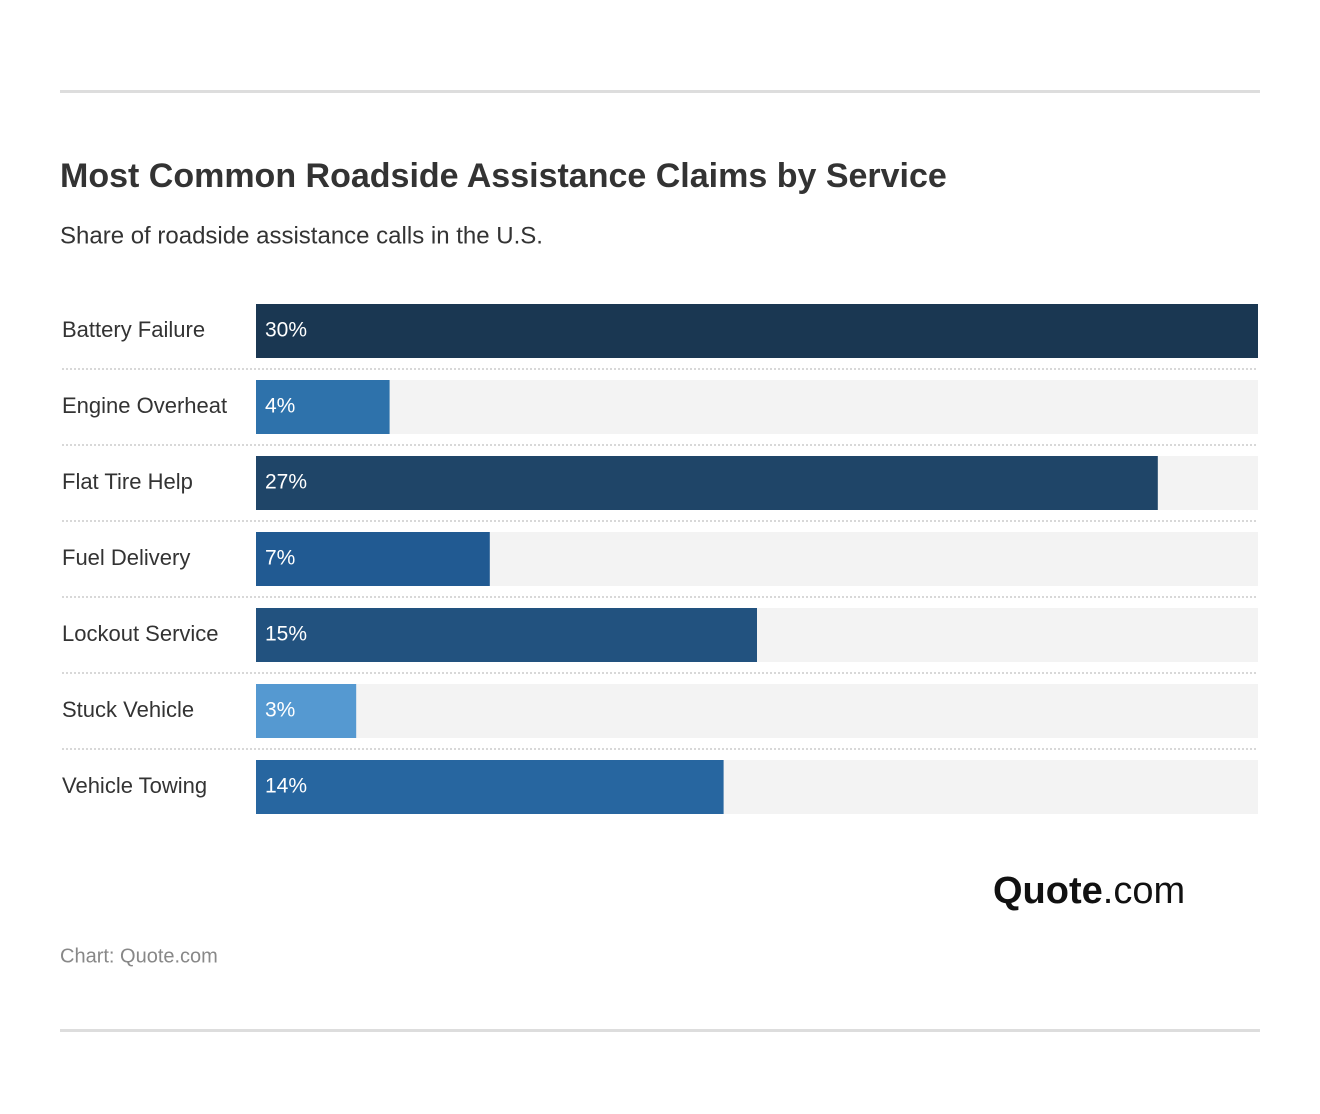 The width and height of the screenshot is (1320, 1114). What do you see at coordinates (280, 558) in the screenshot?
I see `value-label: 7%` at bounding box center [280, 558].